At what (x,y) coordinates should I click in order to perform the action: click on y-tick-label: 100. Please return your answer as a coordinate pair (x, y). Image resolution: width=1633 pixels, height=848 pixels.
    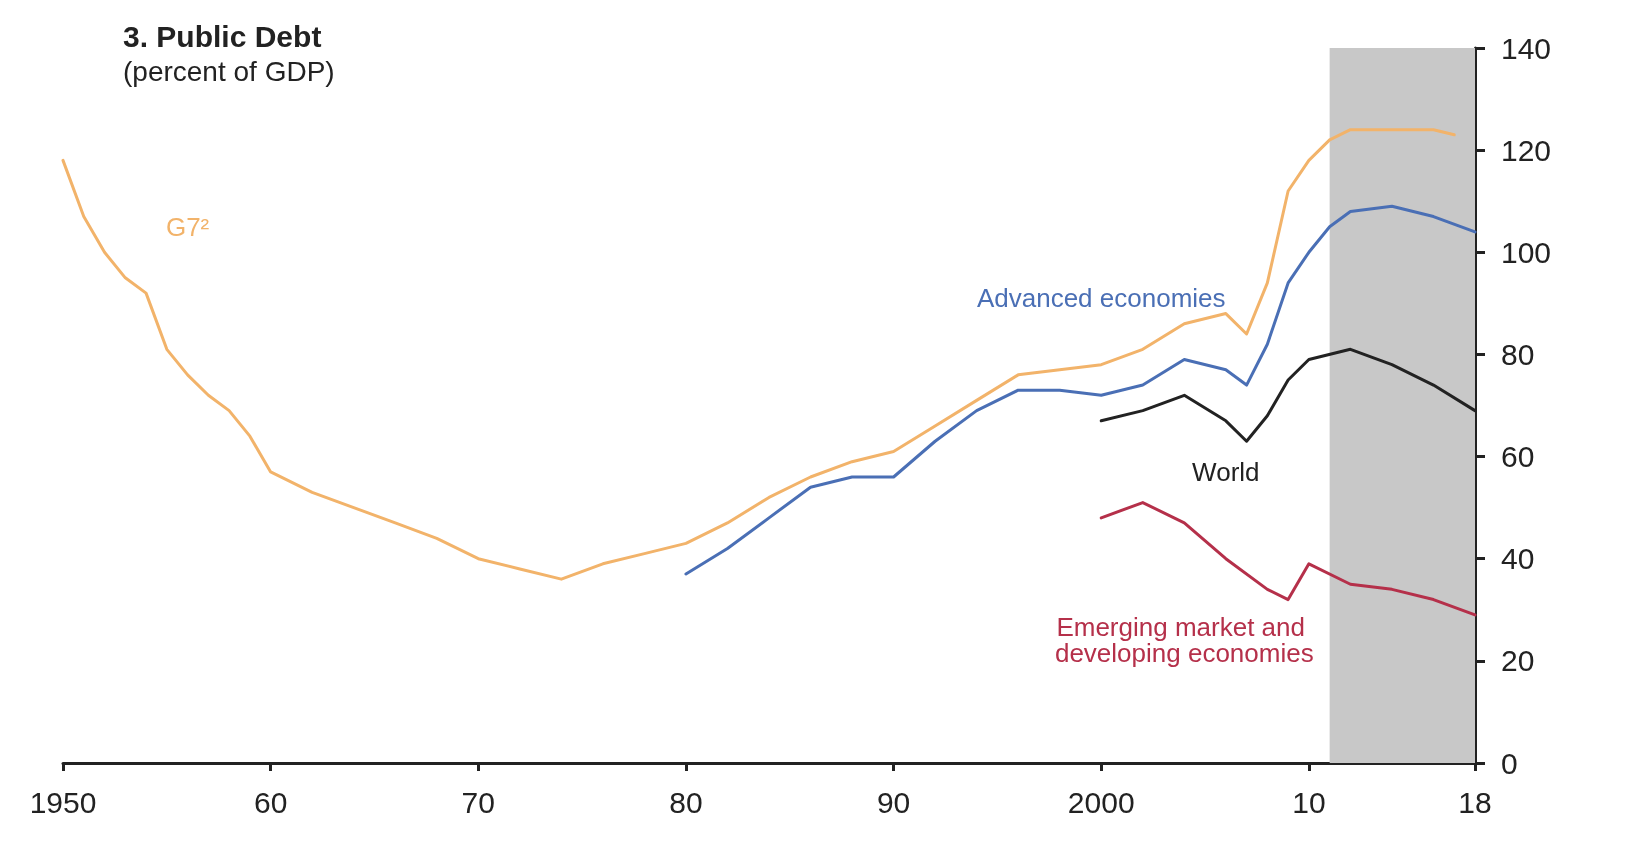
    Looking at the image, I should click on (1526, 252).